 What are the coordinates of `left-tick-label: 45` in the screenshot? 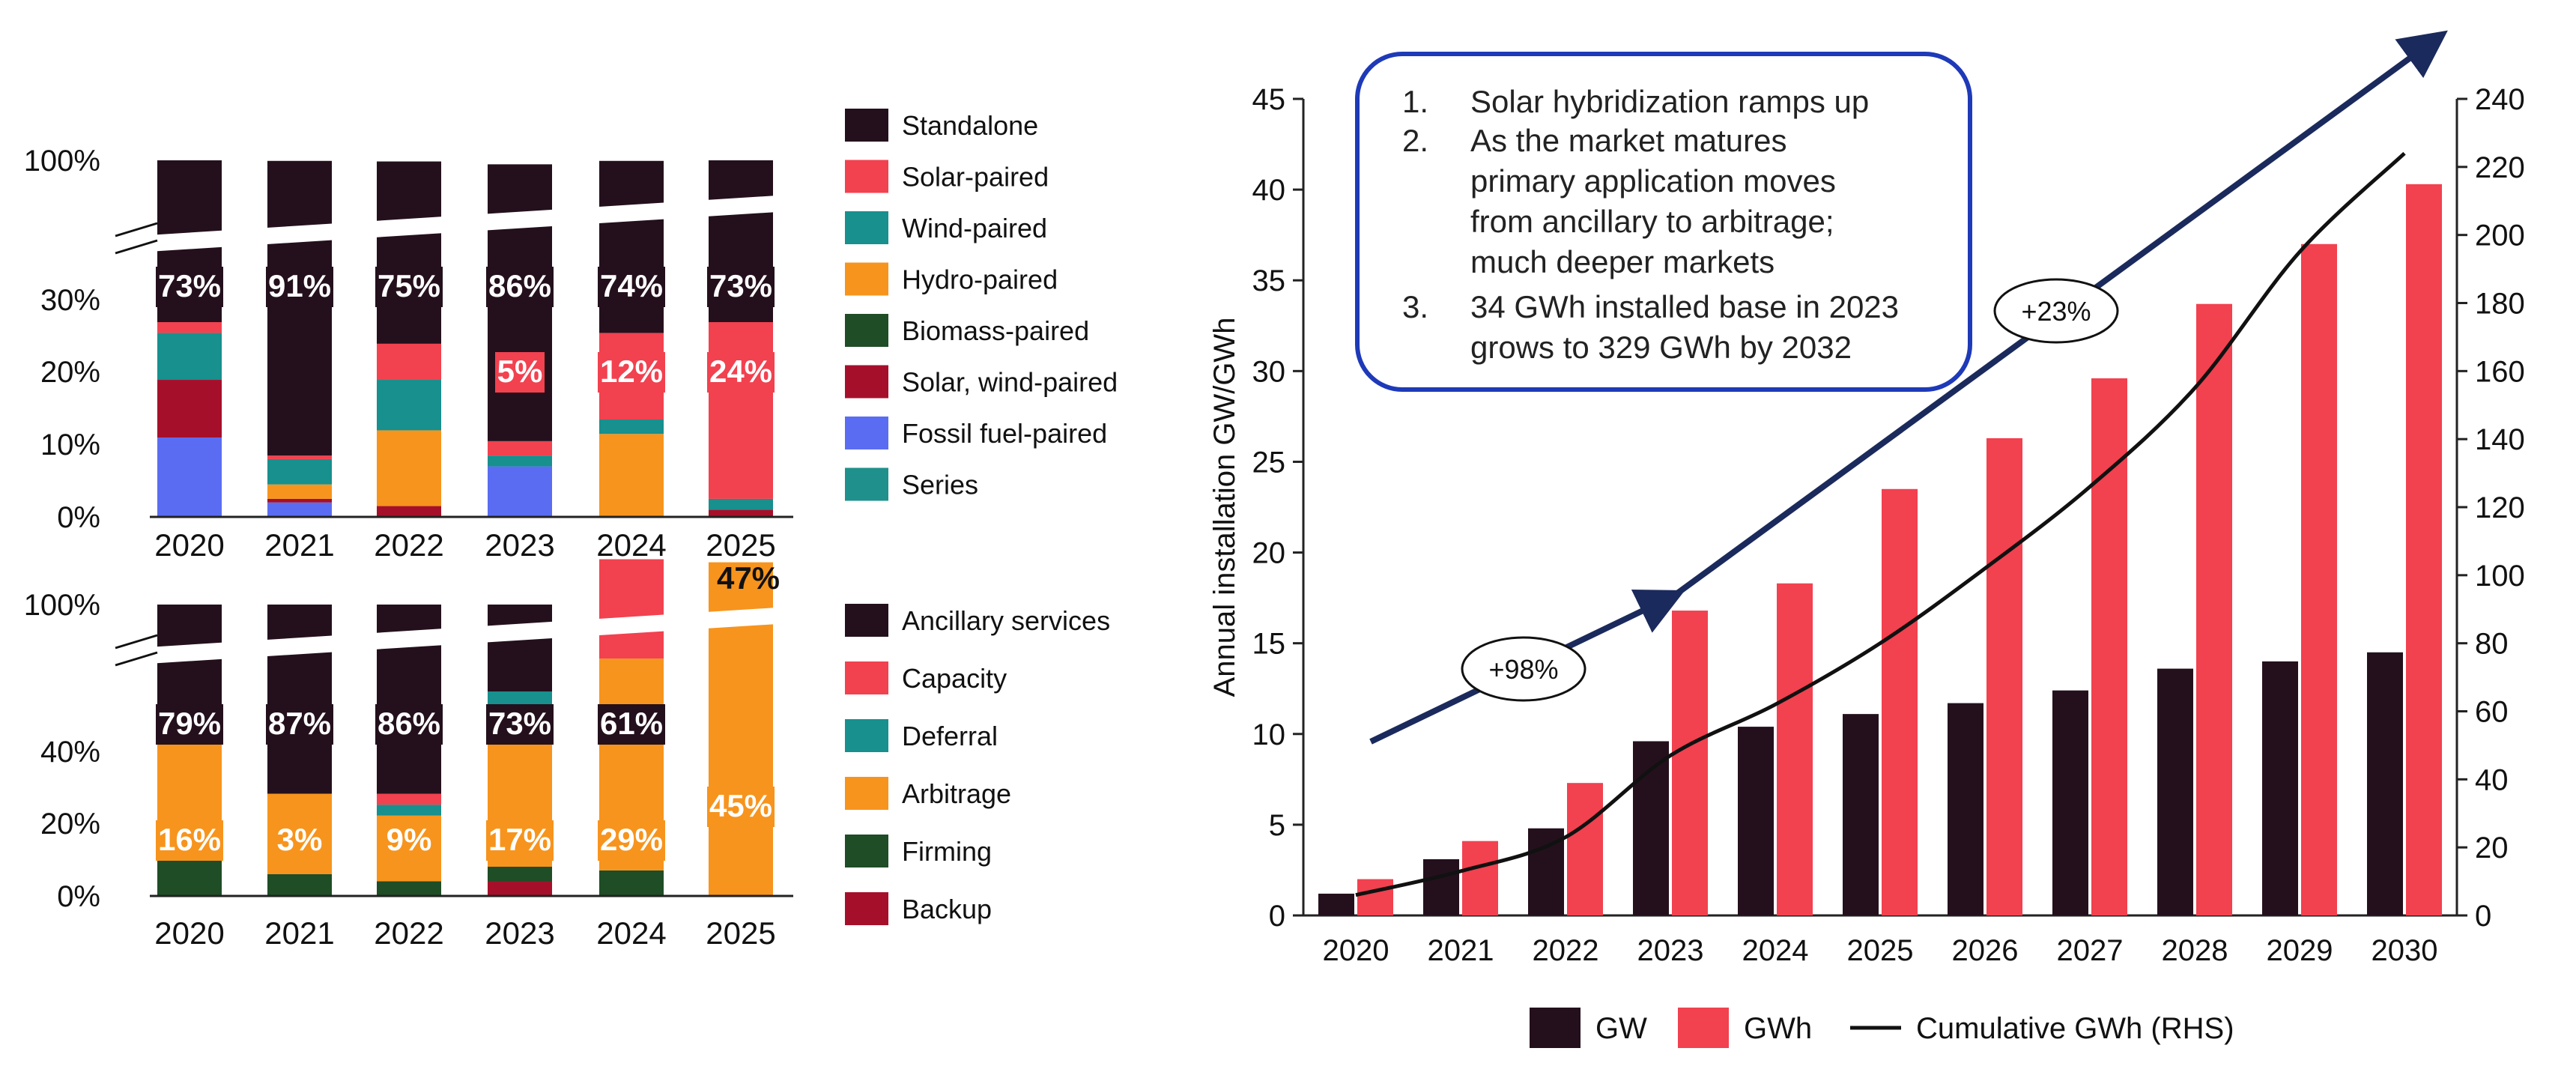 It's located at (1269, 99).